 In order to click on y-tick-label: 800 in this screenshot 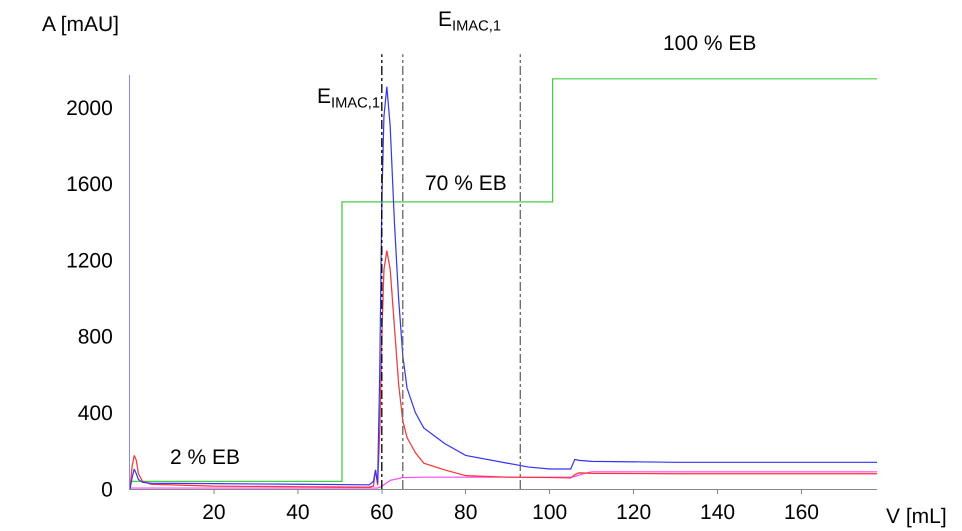, I will do `click(95, 337)`.